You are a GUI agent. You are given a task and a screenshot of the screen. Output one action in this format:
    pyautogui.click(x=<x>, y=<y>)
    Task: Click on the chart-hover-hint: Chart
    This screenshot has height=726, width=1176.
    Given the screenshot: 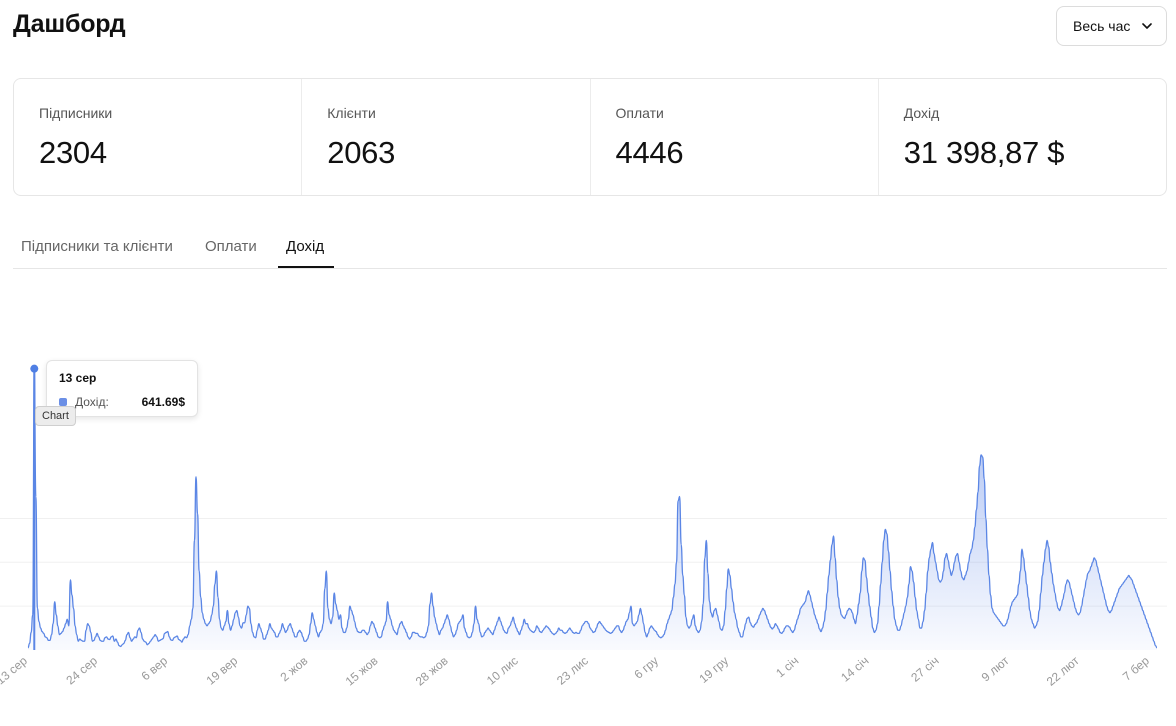 What is the action you would take?
    pyautogui.click(x=55, y=416)
    